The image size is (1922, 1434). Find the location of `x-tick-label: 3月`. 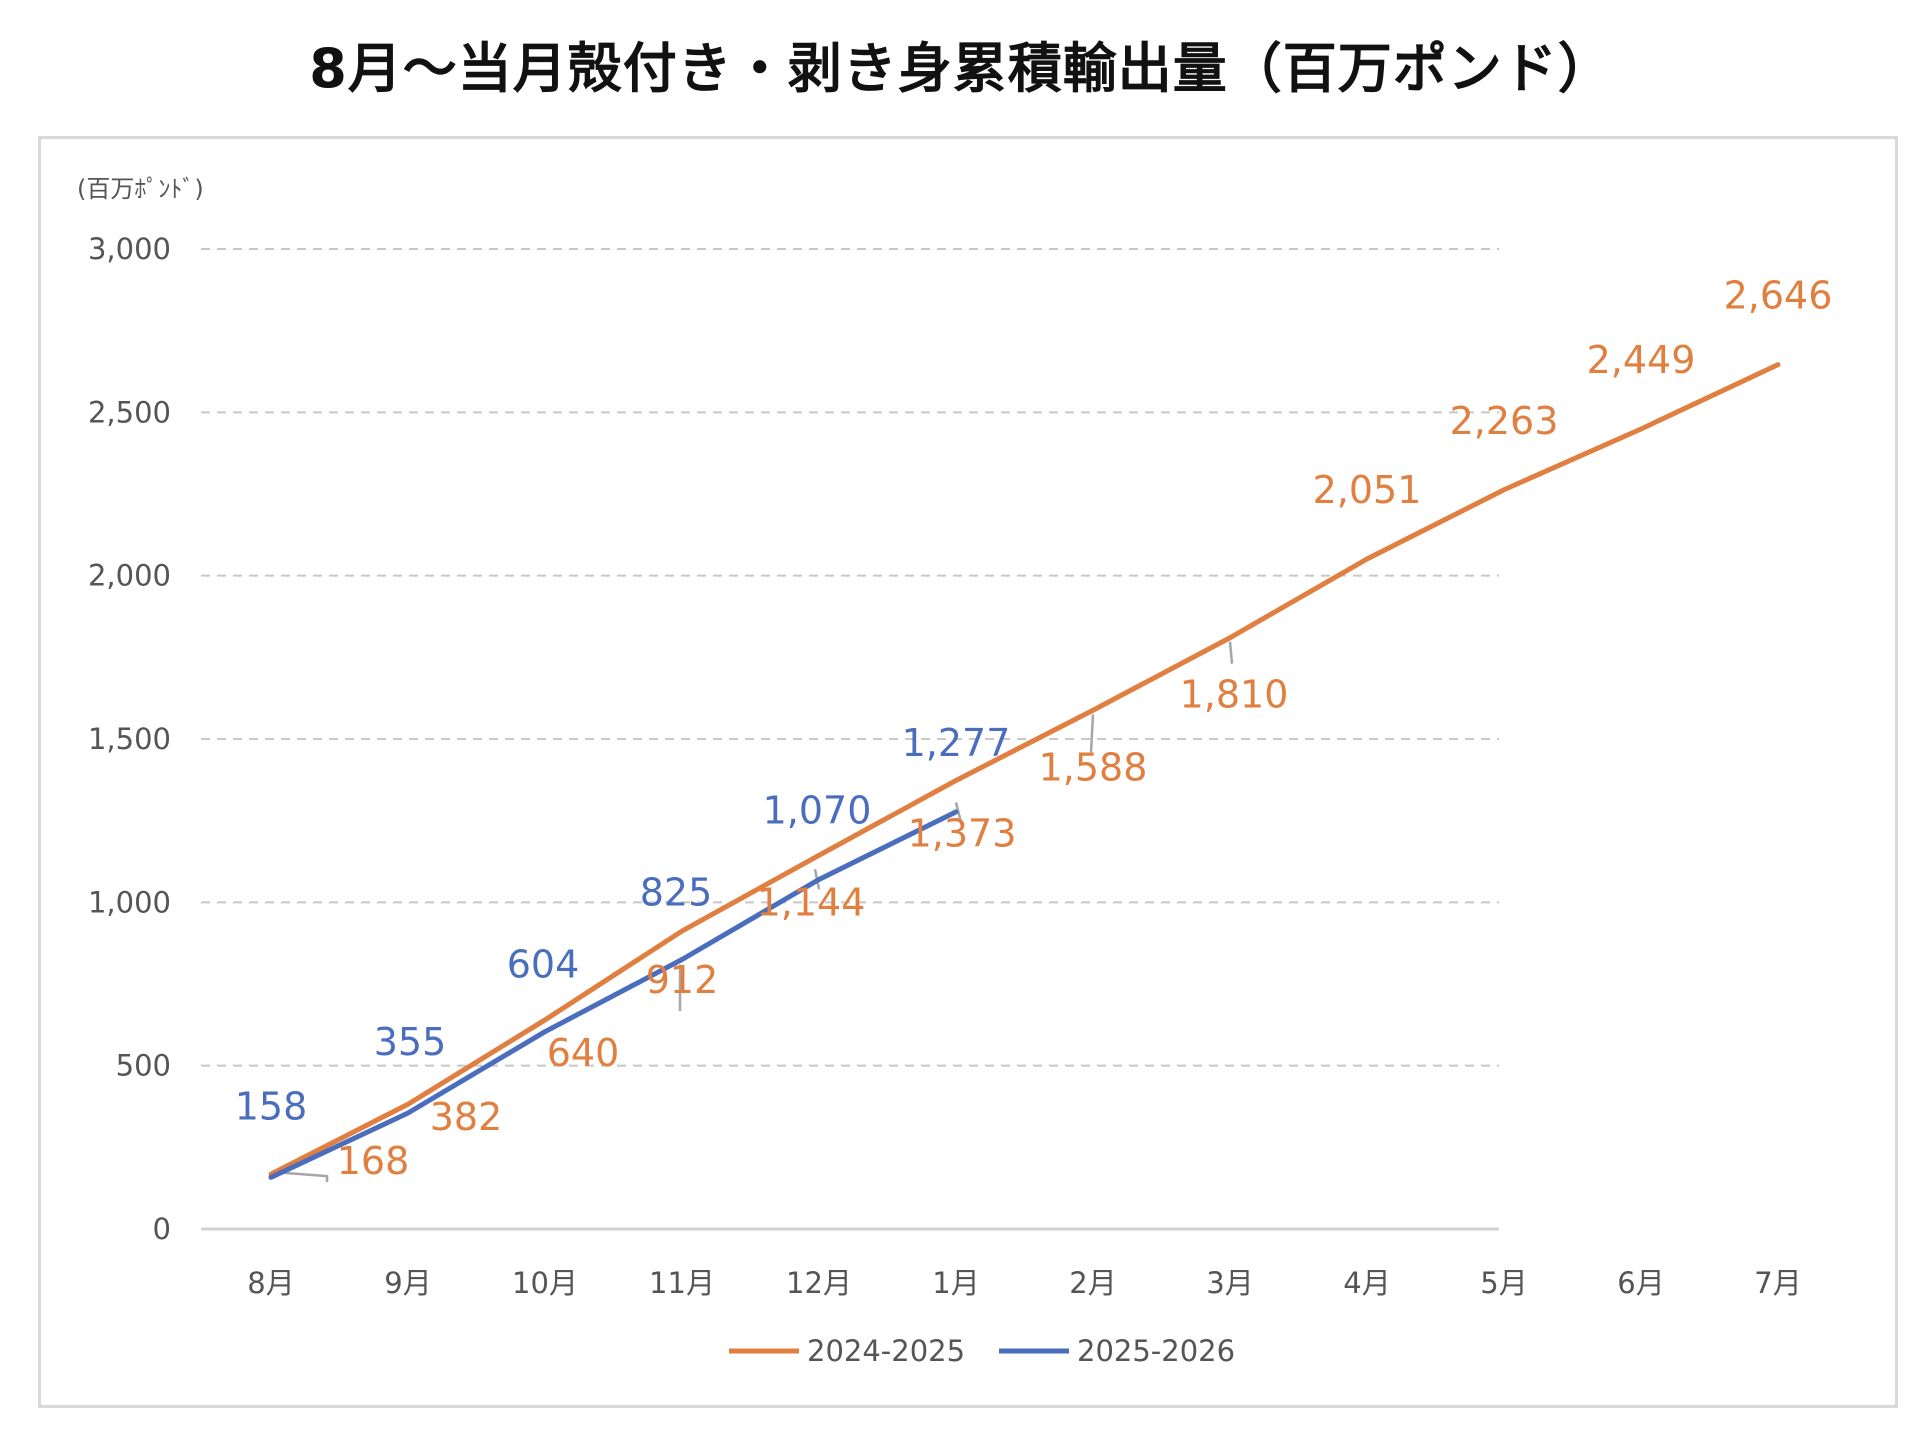

x-tick-label: 3月 is located at coordinates (1229, 1283).